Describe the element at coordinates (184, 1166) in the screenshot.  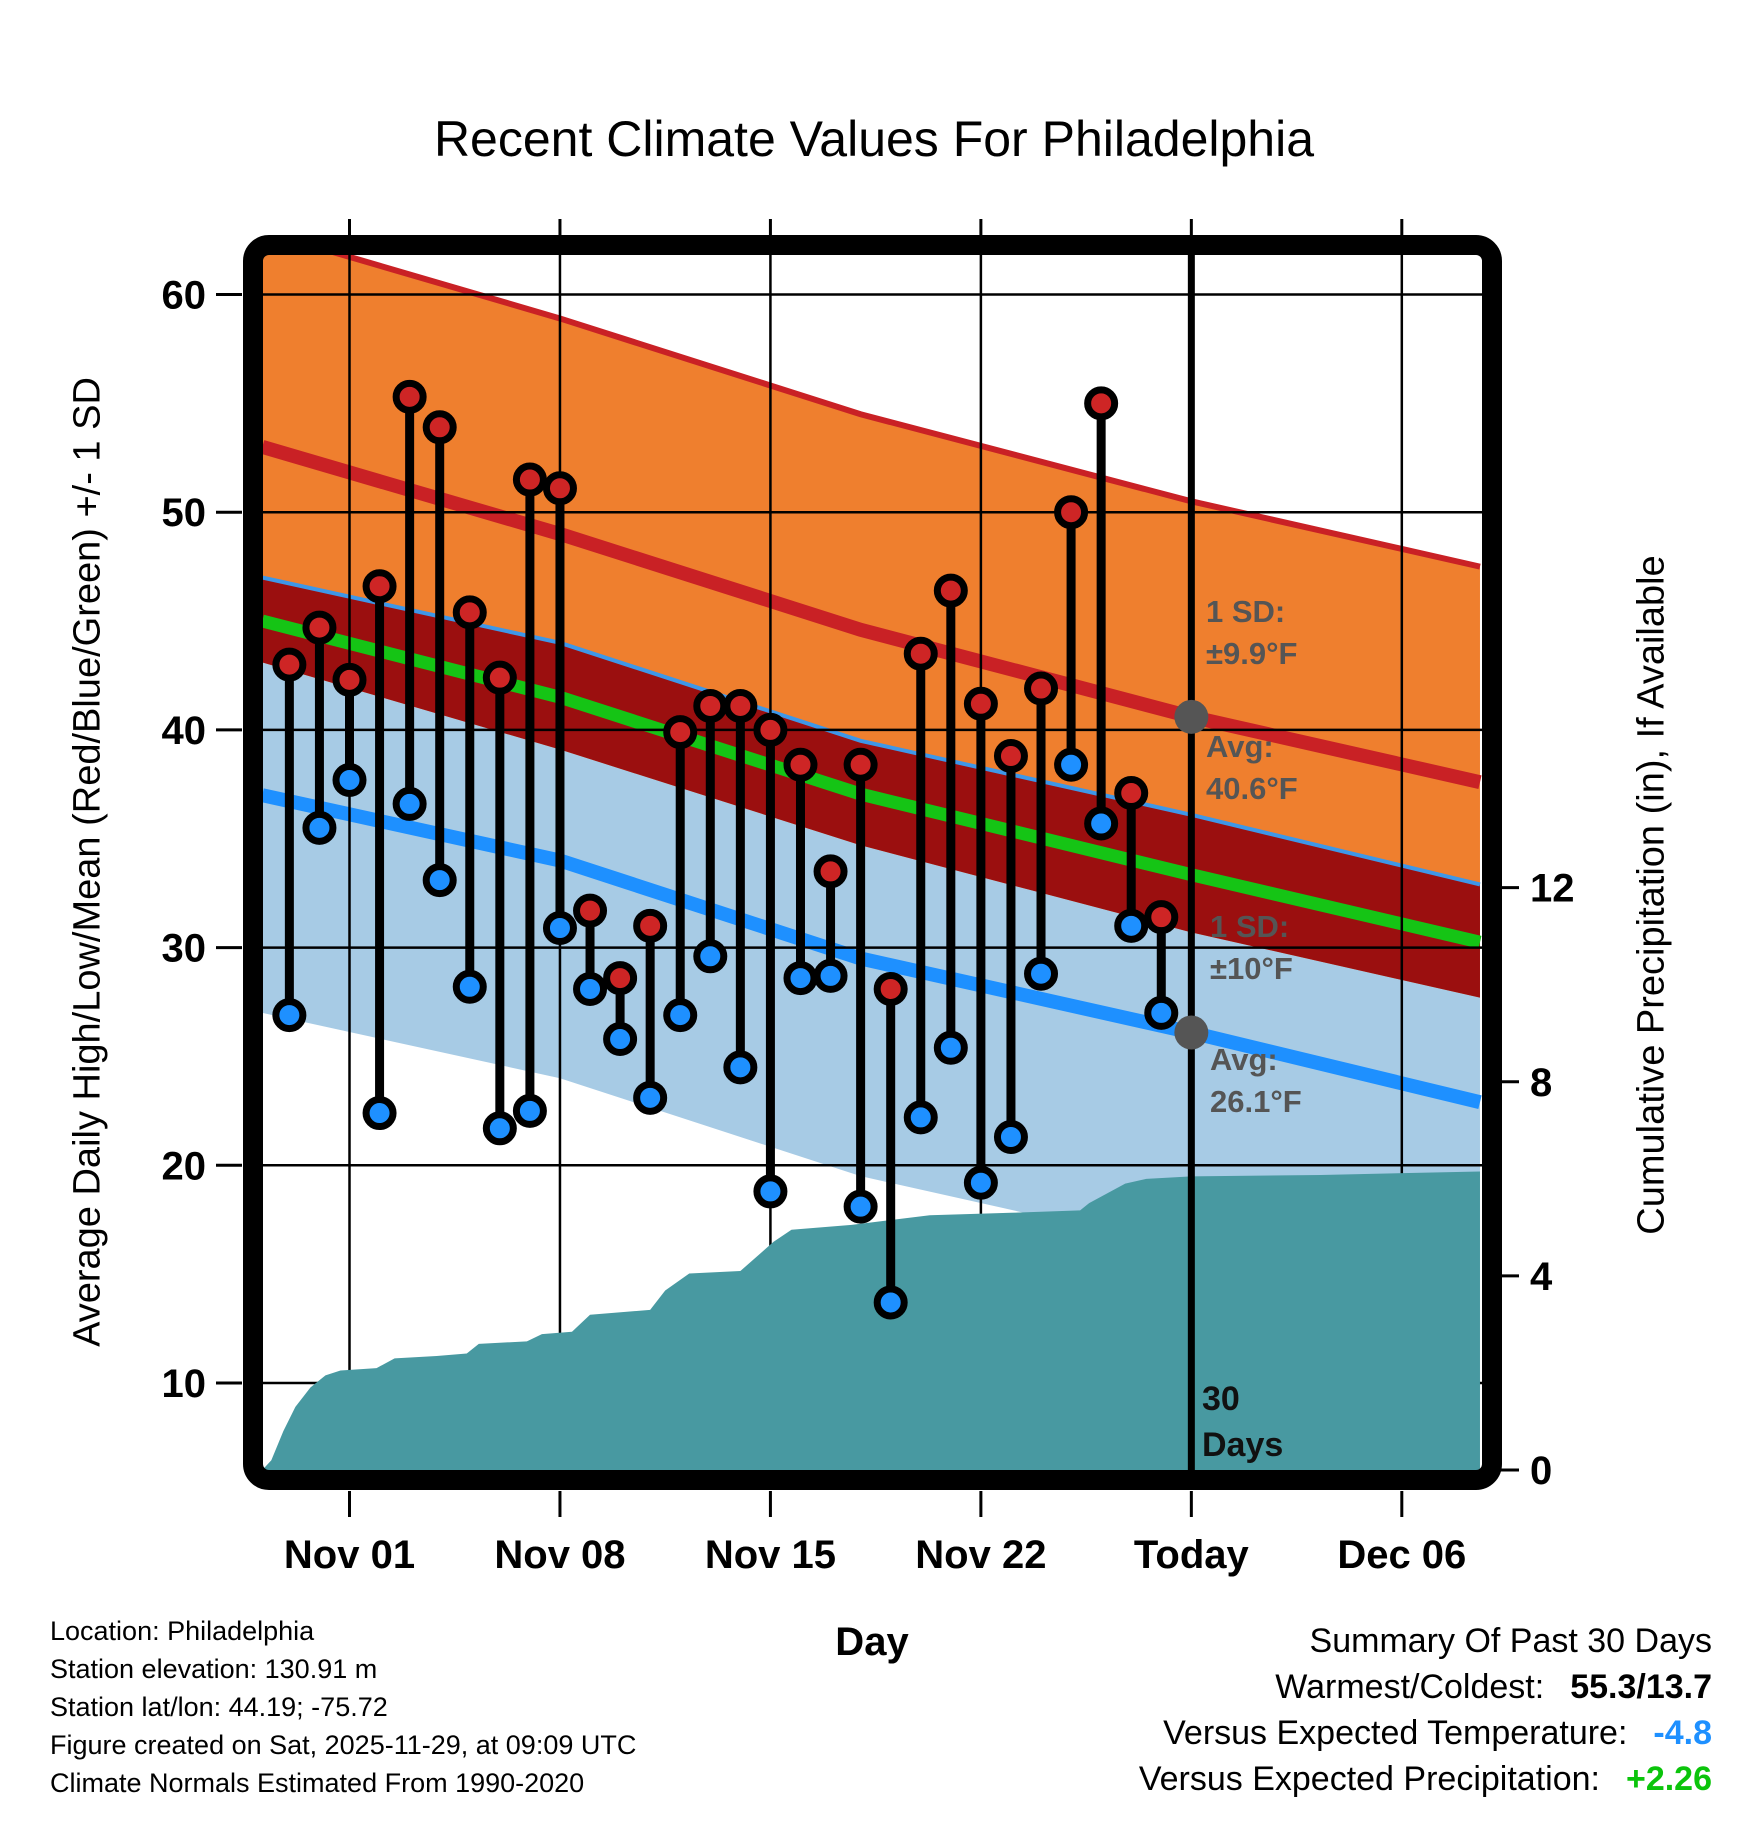
I see `y-left-tick-label: 20` at that location.